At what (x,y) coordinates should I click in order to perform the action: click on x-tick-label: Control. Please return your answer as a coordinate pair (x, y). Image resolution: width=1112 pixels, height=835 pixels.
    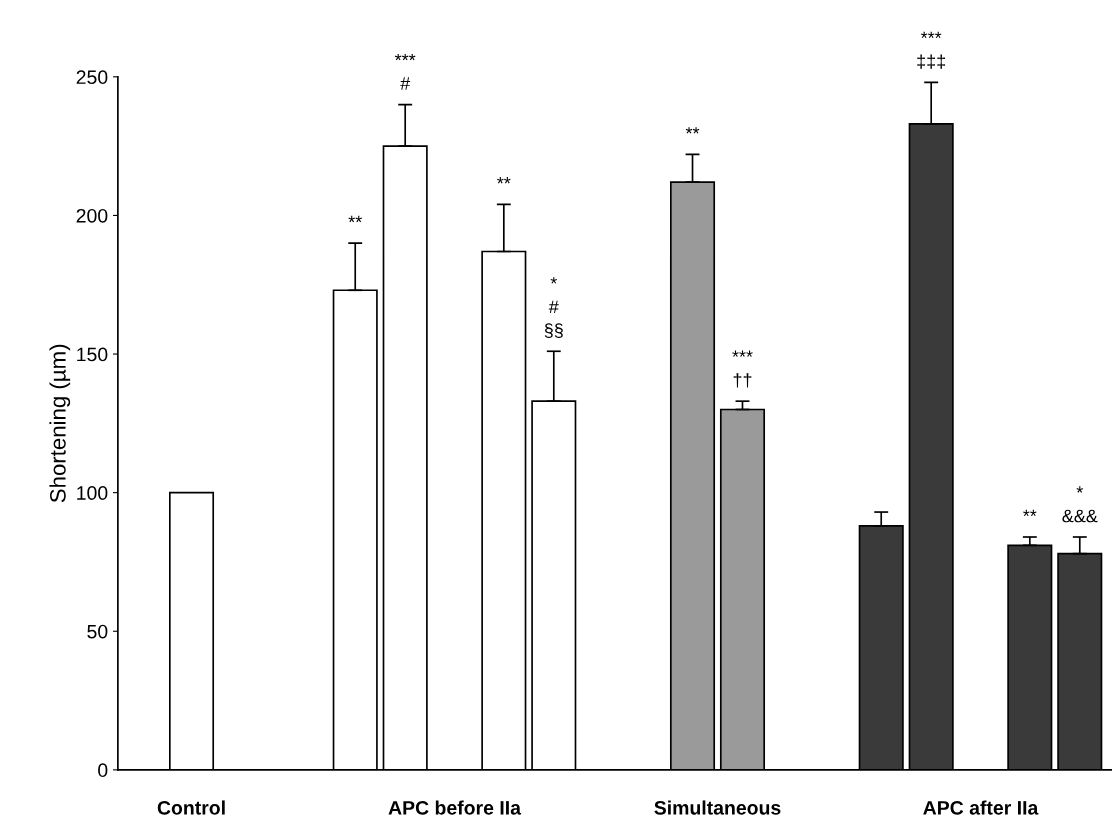
    Looking at the image, I should click on (191, 807).